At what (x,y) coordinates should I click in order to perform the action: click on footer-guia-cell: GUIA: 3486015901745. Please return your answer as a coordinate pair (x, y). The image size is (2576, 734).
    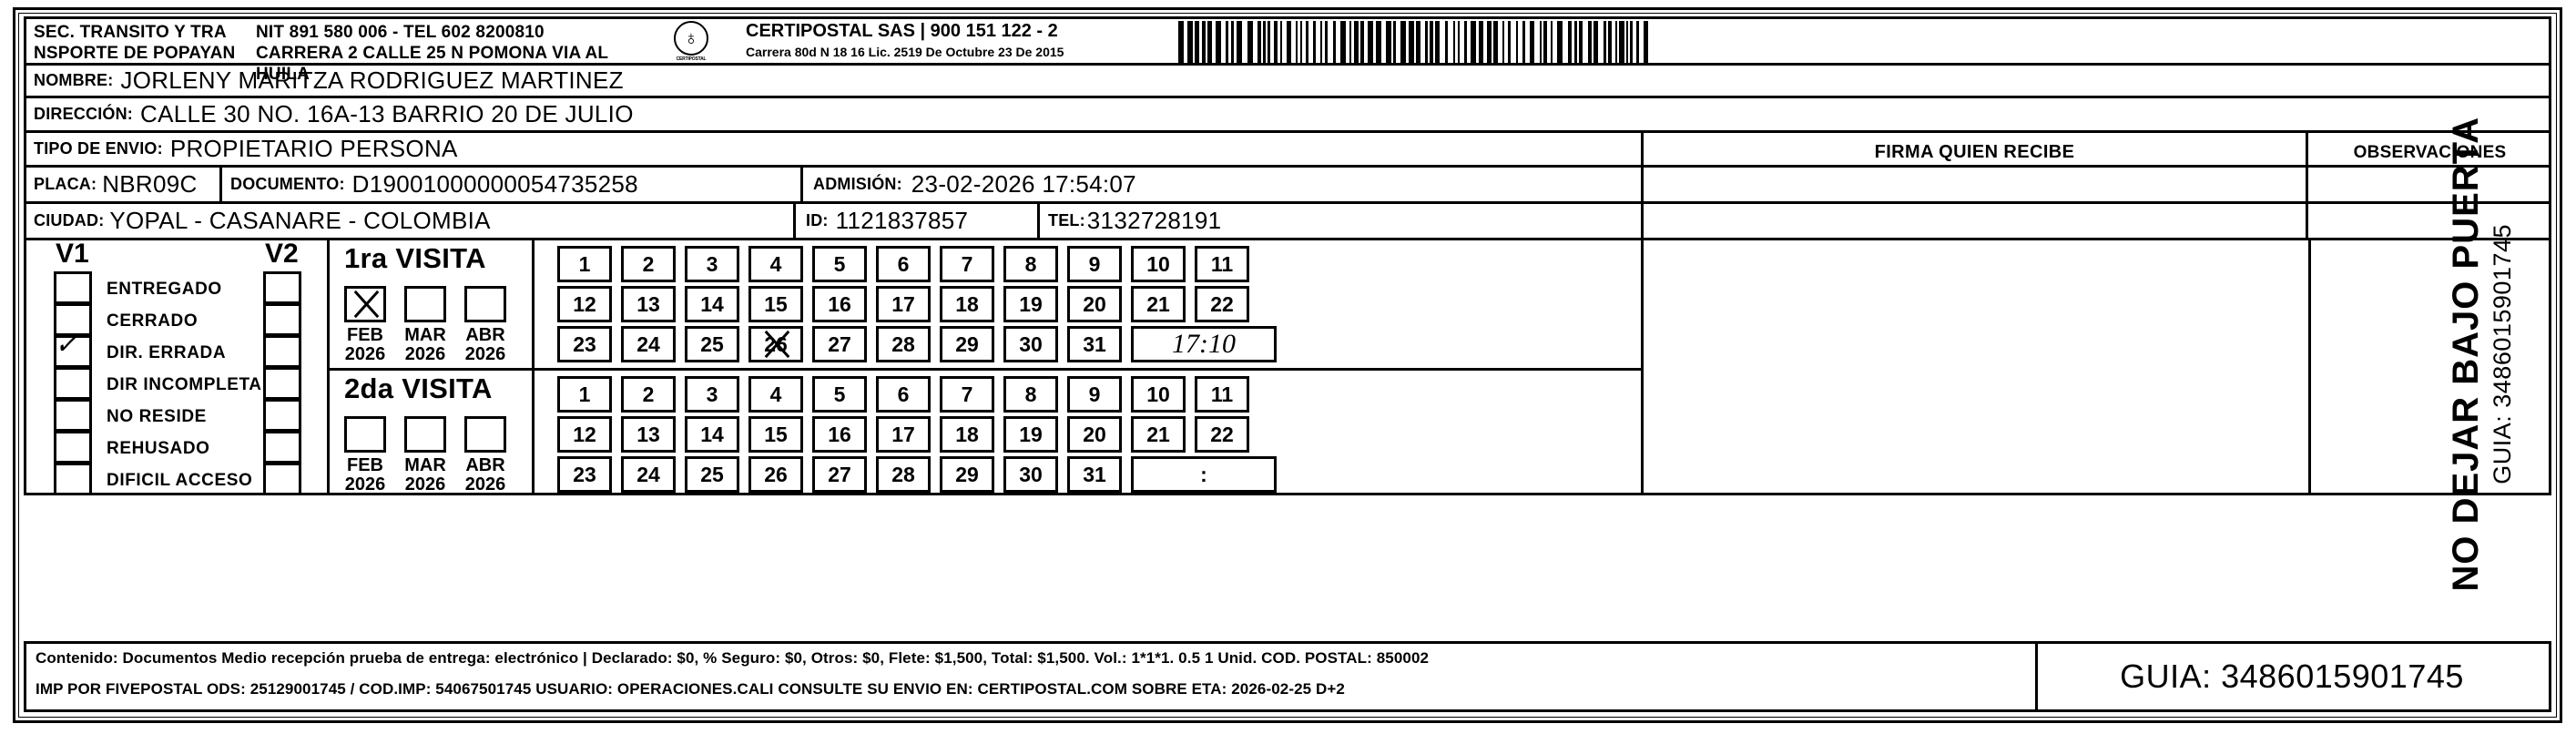
    Looking at the image, I should click on (2292, 676).